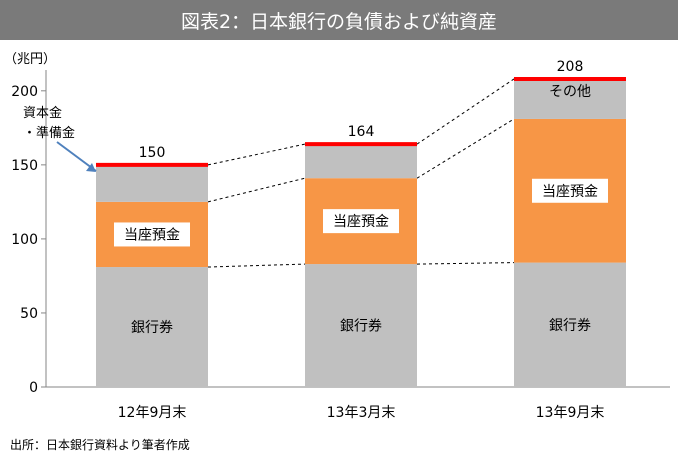  I want to click on capital-reserve-annotation: 資本金 ・準備金, so click(60, 138).